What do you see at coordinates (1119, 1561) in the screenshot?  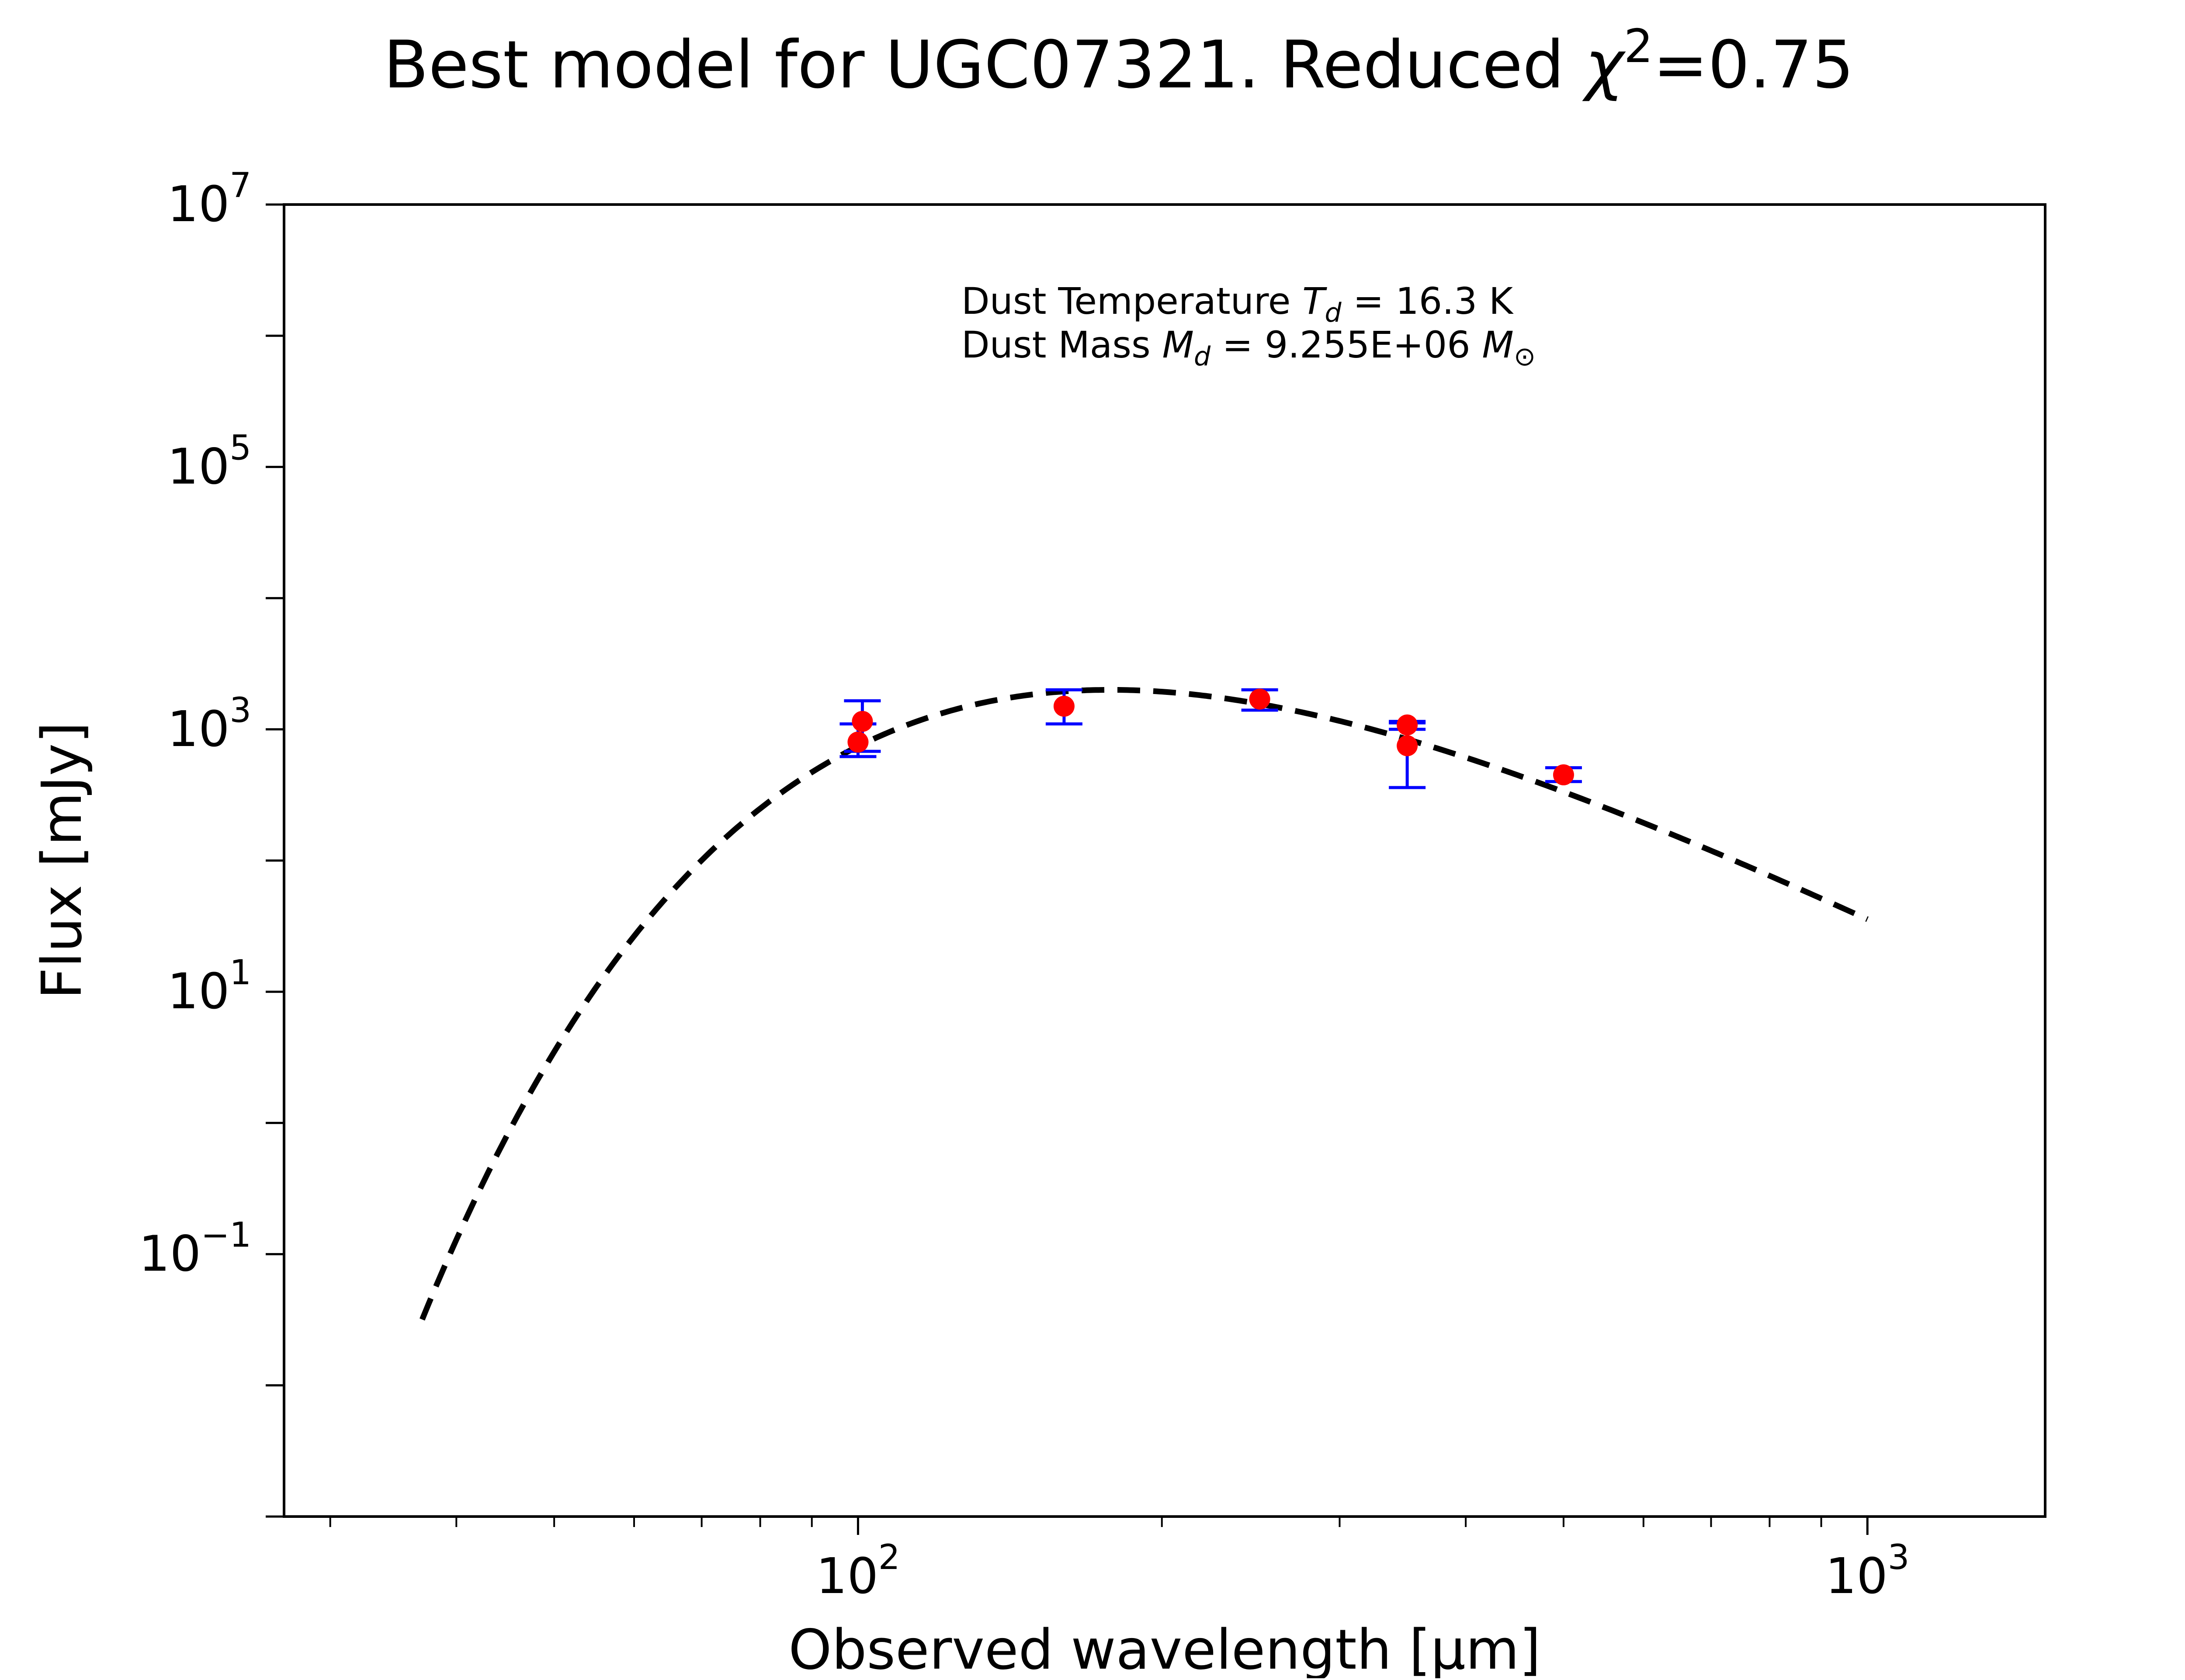 I see `x-axis-ticks: 10² 10³` at bounding box center [1119, 1561].